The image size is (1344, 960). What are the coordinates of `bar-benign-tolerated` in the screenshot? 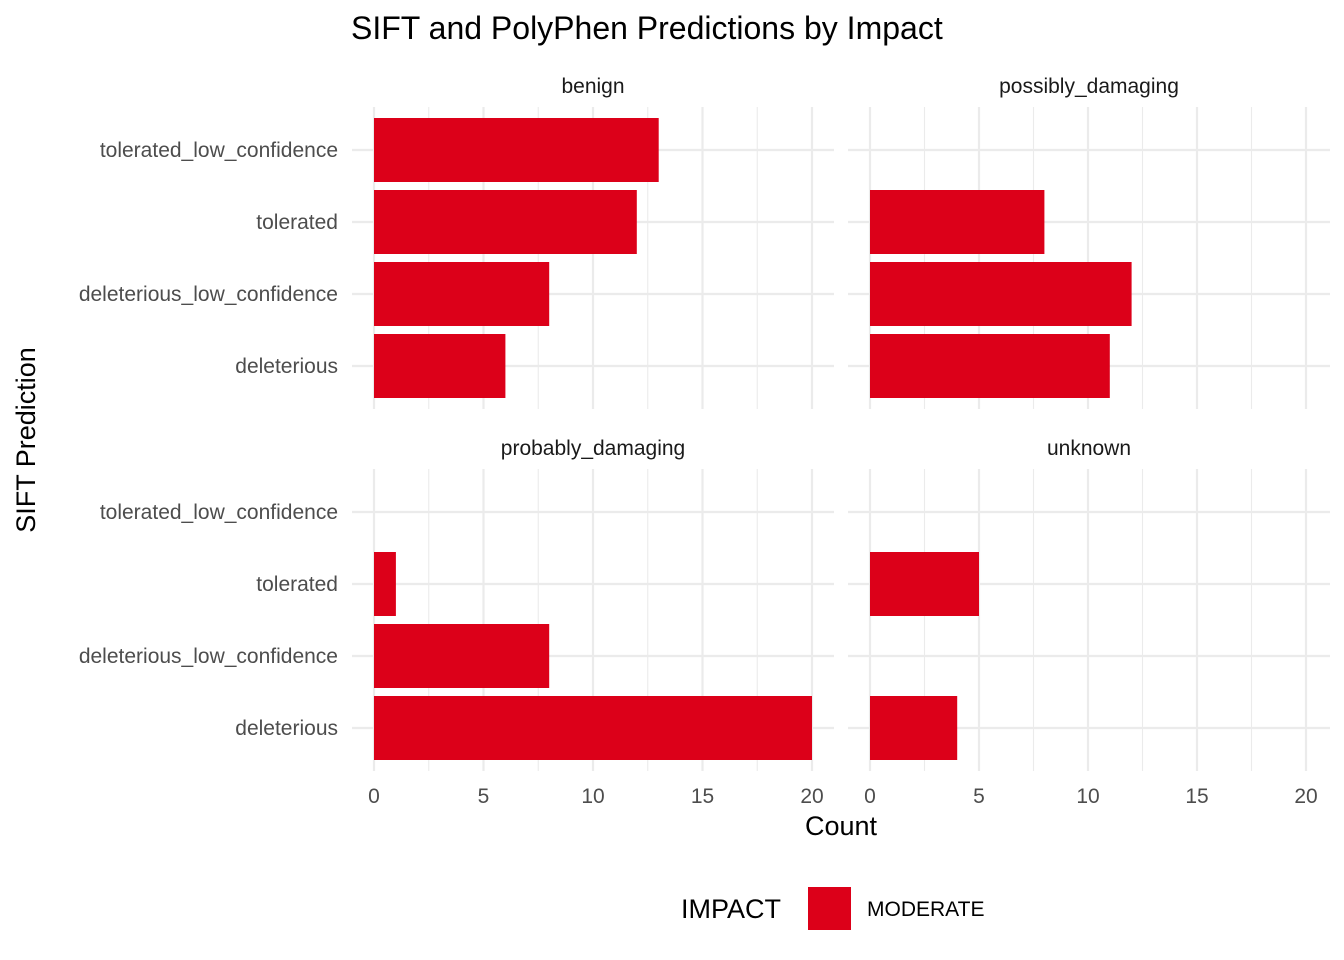 It's located at (505, 222).